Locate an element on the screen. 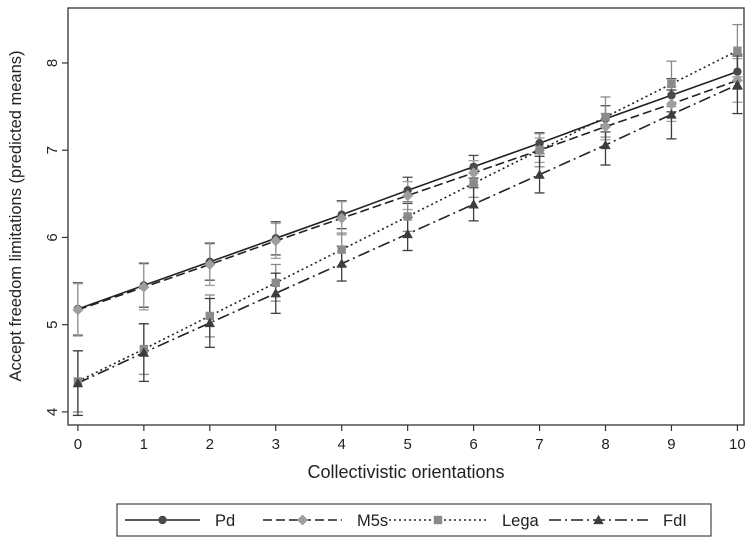 This screenshot has width=748, height=543. x-tick-label: 1 is located at coordinates (144, 444).